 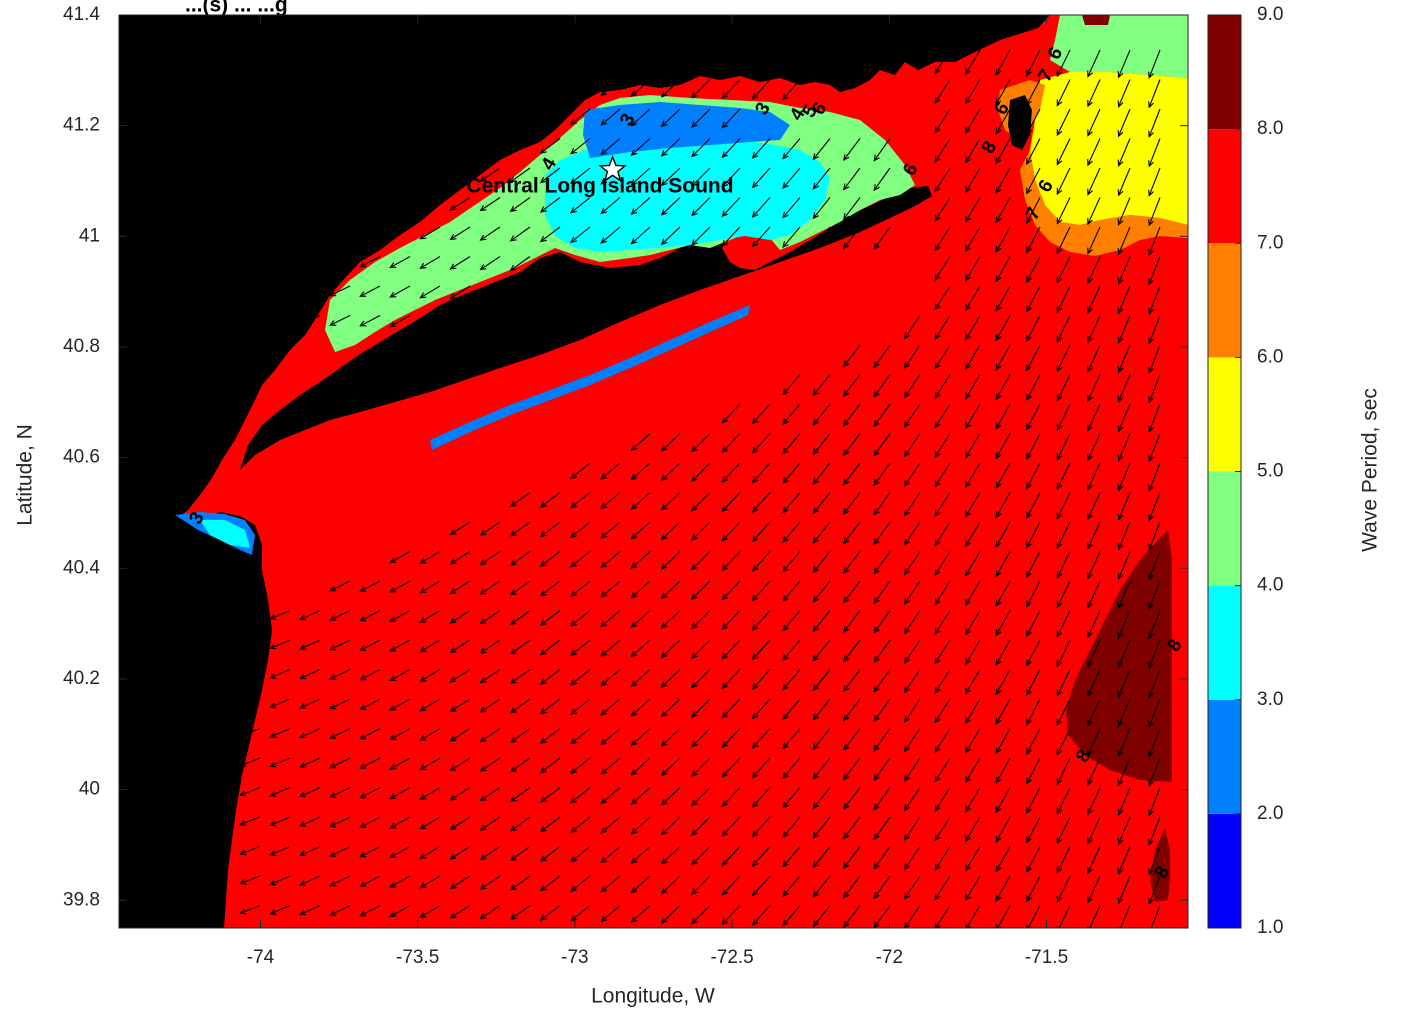 What do you see at coordinates (236, 8) in the screenshot?
I see `figure-title: ...(s) ... ...g` at bounding box center [236, 8].